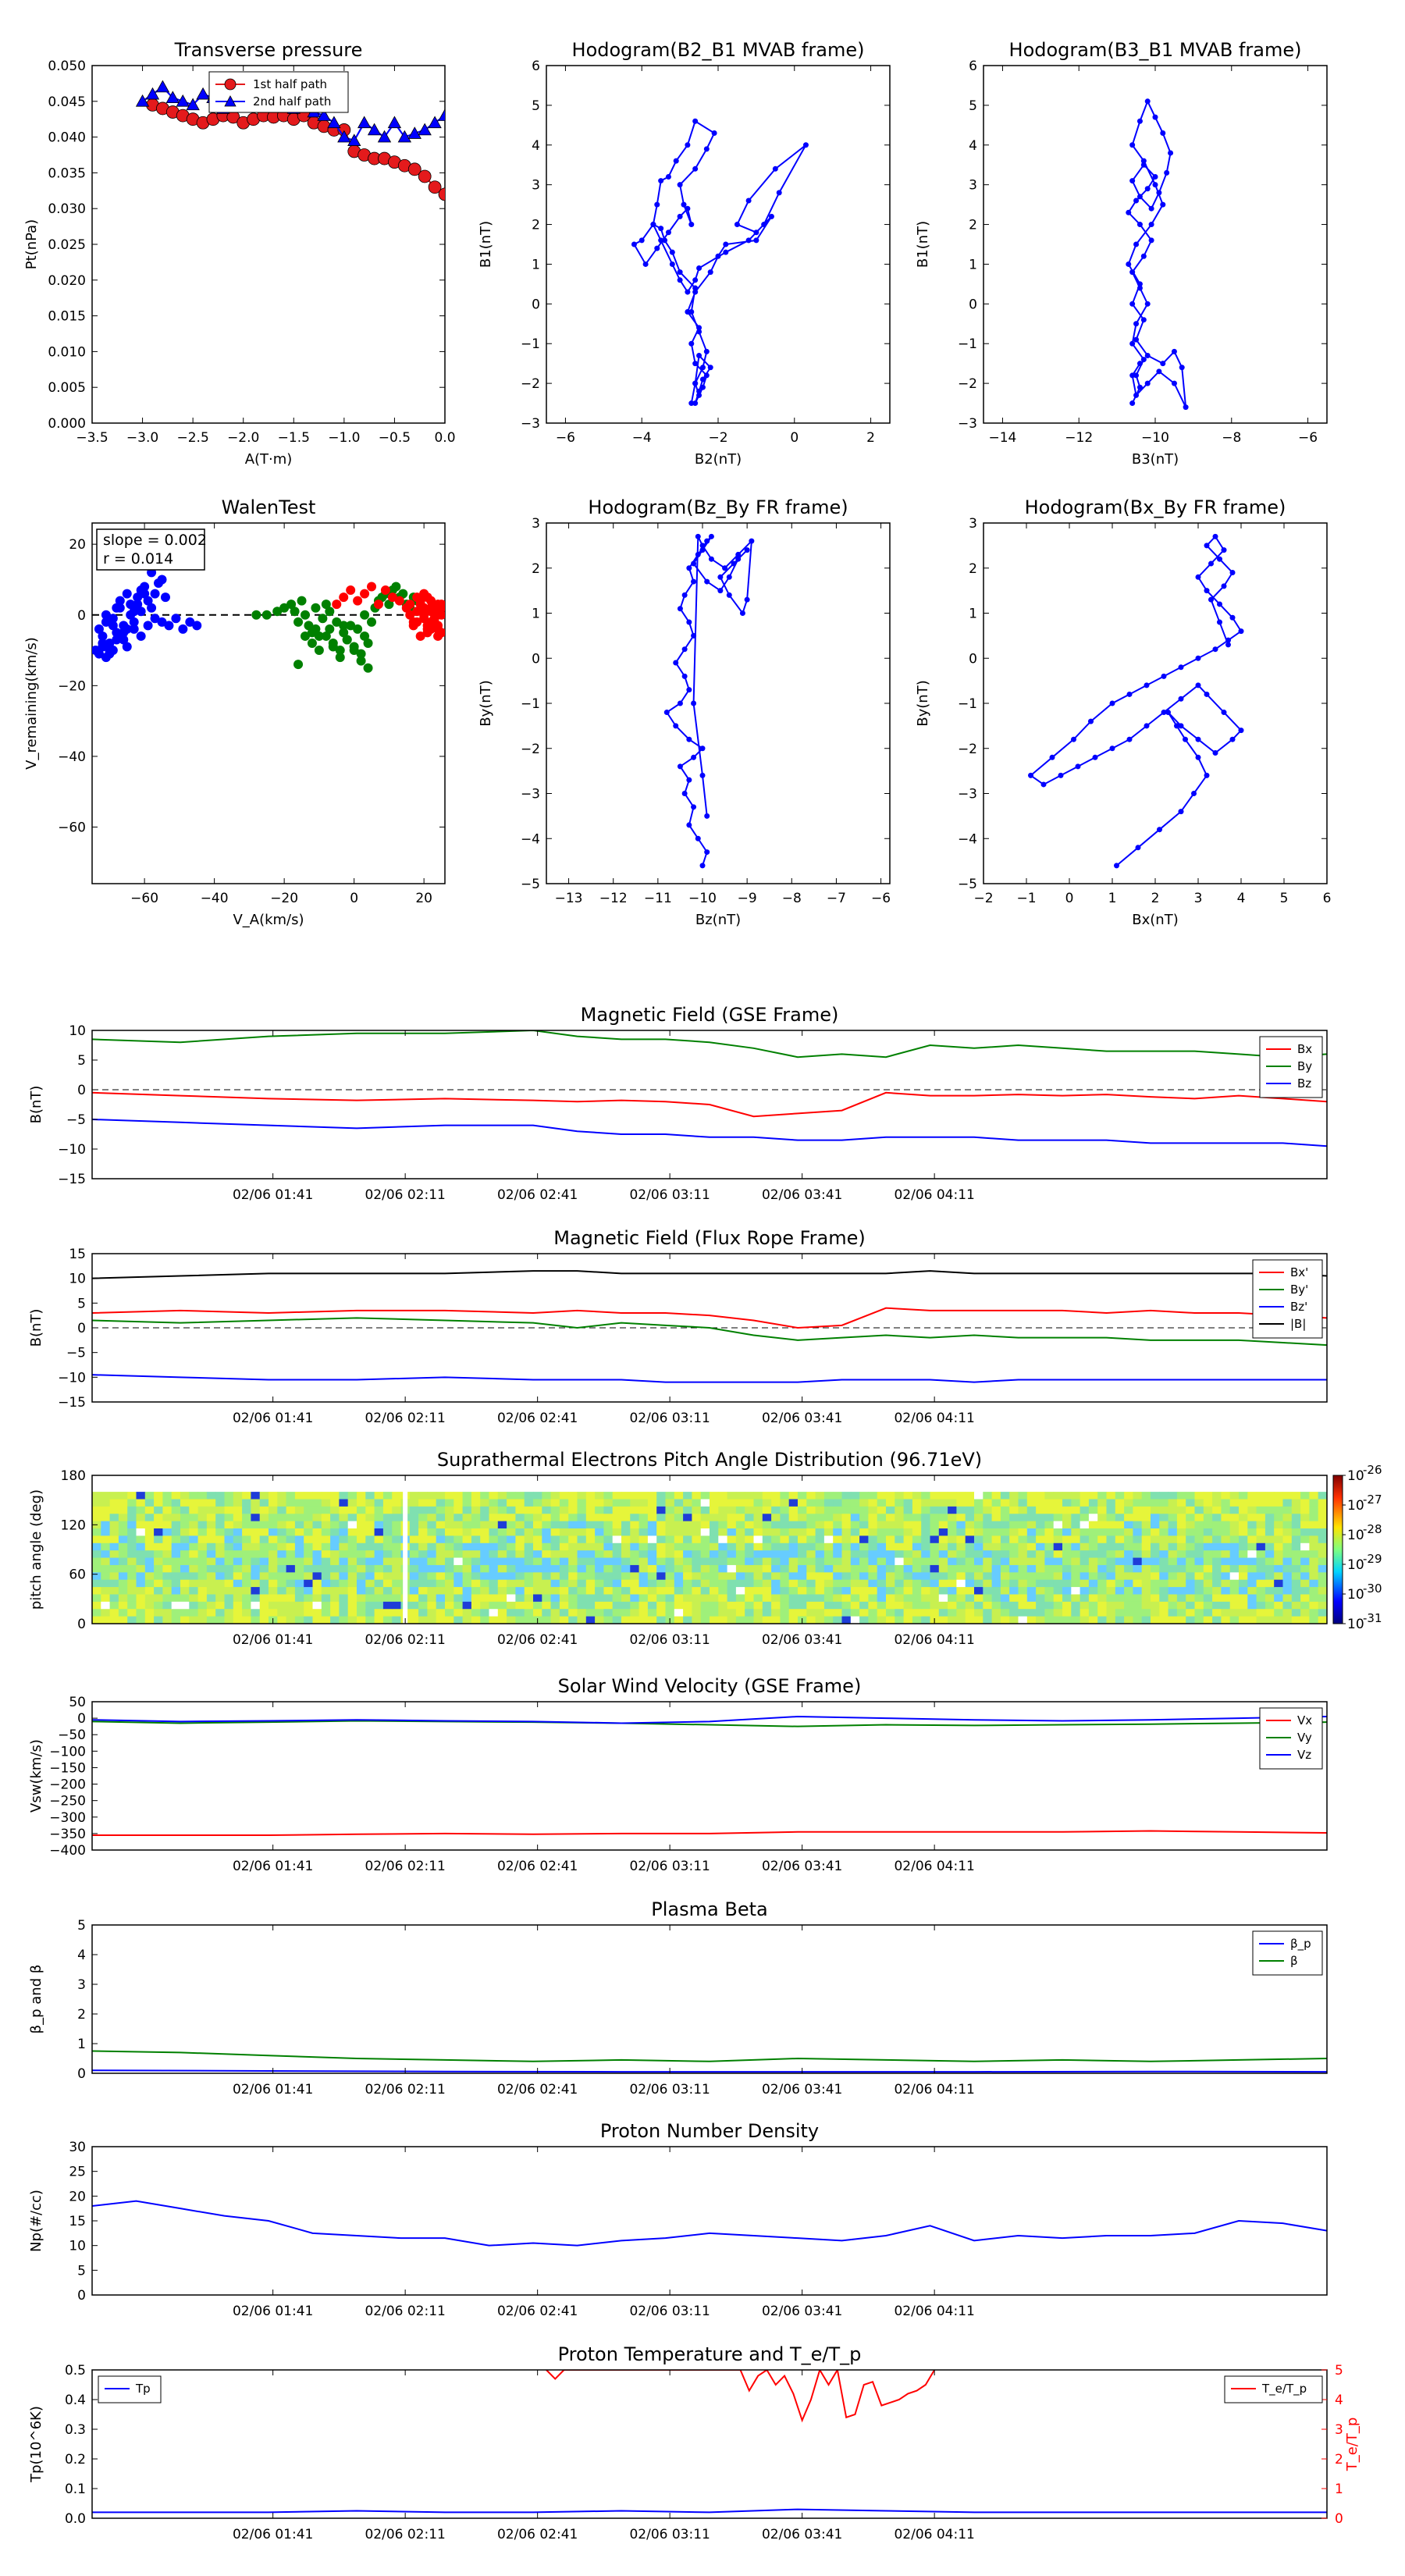  Describe the element at coordinates (709, 701) in the screenshot. I see `plot-area` at that location.